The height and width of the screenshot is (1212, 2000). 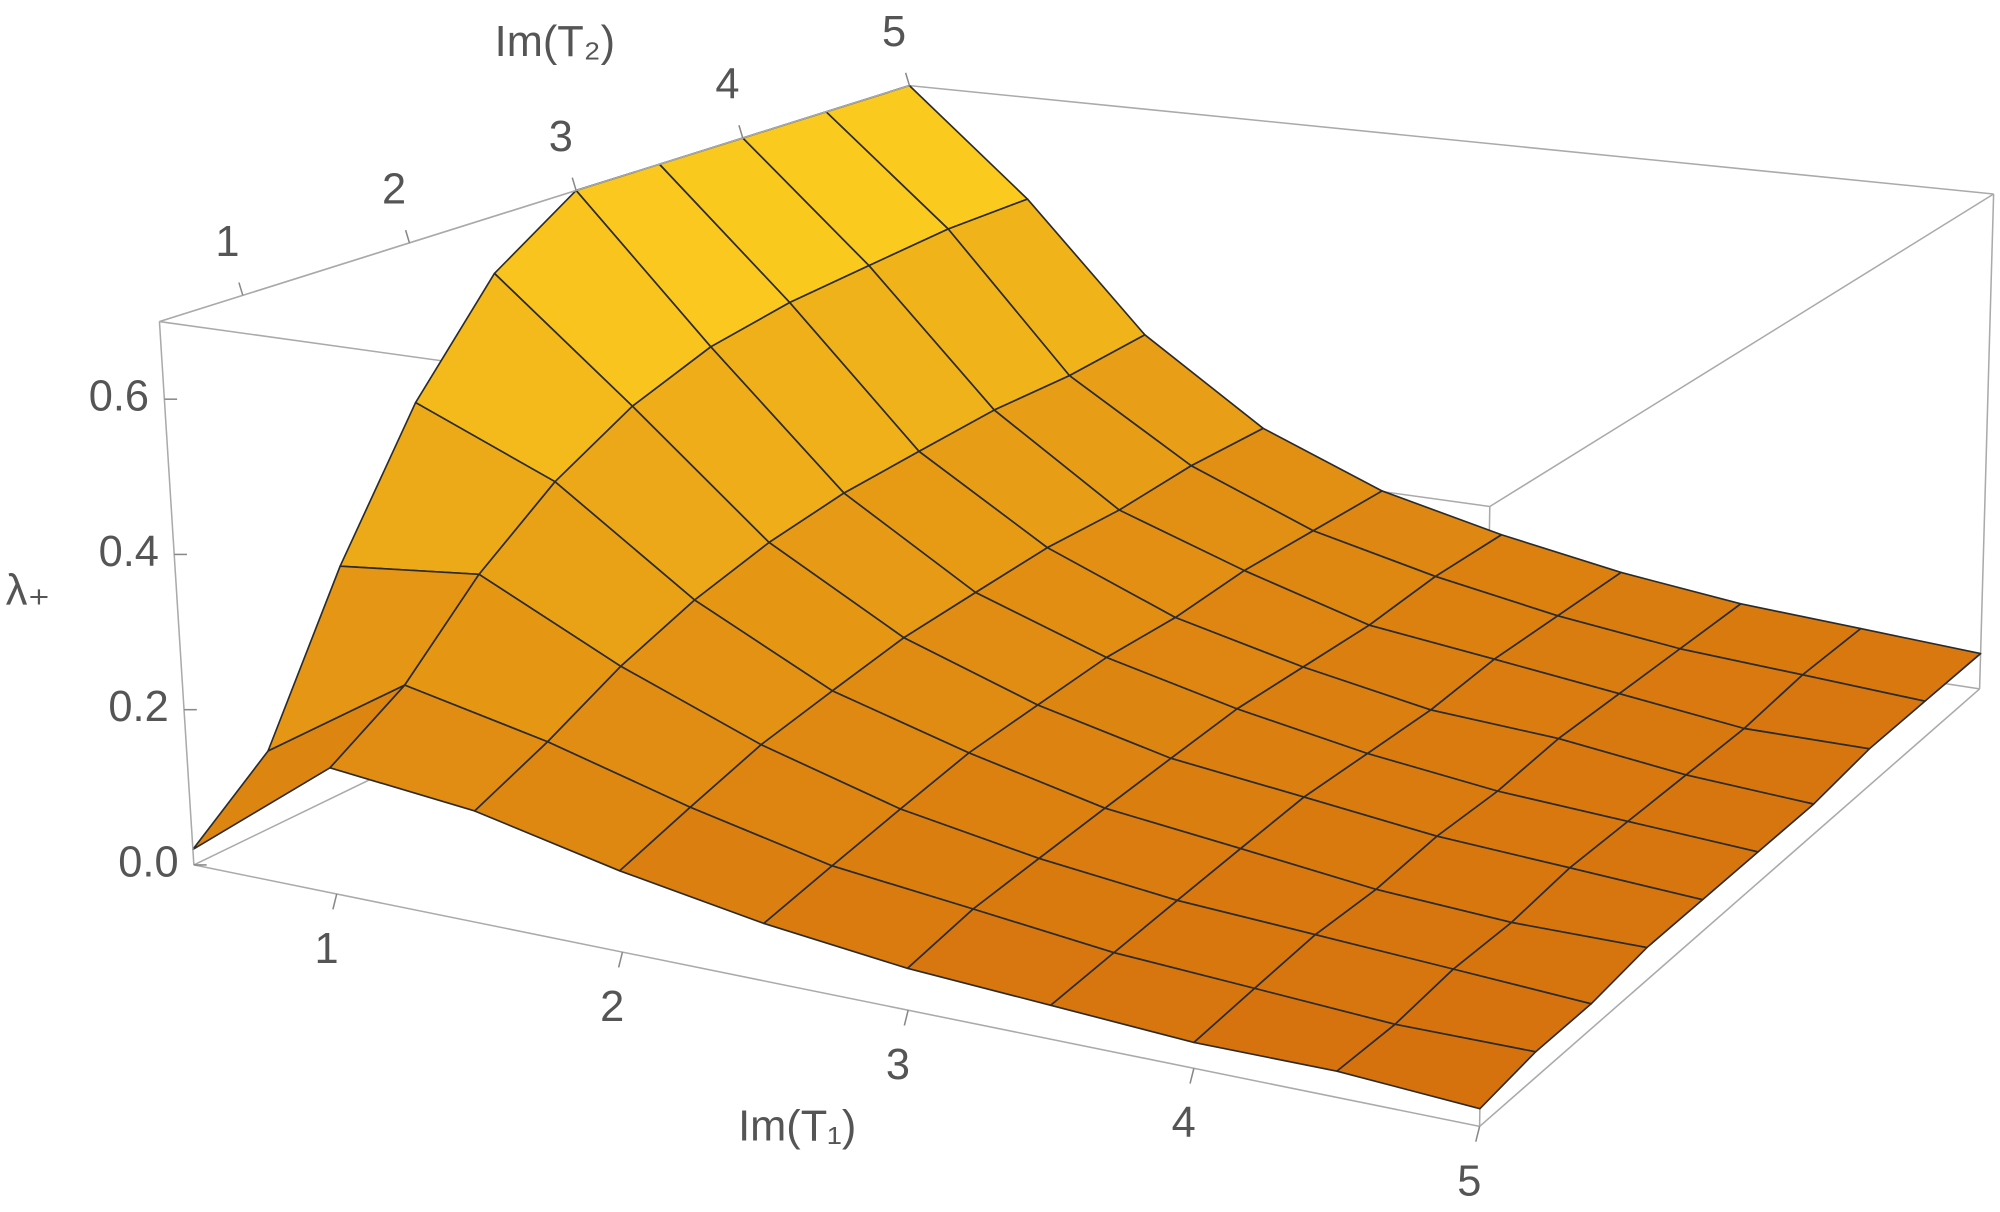 I want to click on y-tick-label: 1, so click(x=227, y=242).